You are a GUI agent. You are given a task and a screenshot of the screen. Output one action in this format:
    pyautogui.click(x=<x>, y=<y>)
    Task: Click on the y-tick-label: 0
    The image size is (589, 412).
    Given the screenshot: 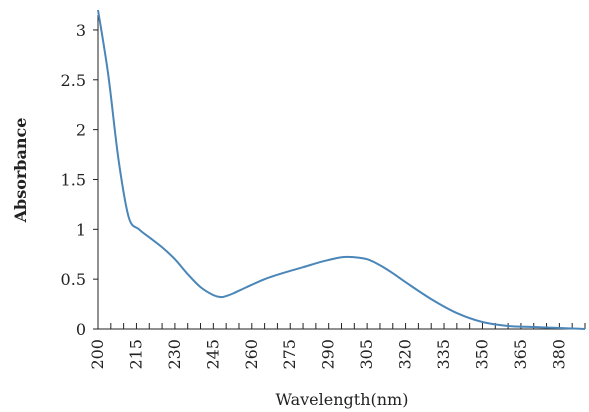 What is the action you would take?
    pyautogui.click(x=81, y=329)
    